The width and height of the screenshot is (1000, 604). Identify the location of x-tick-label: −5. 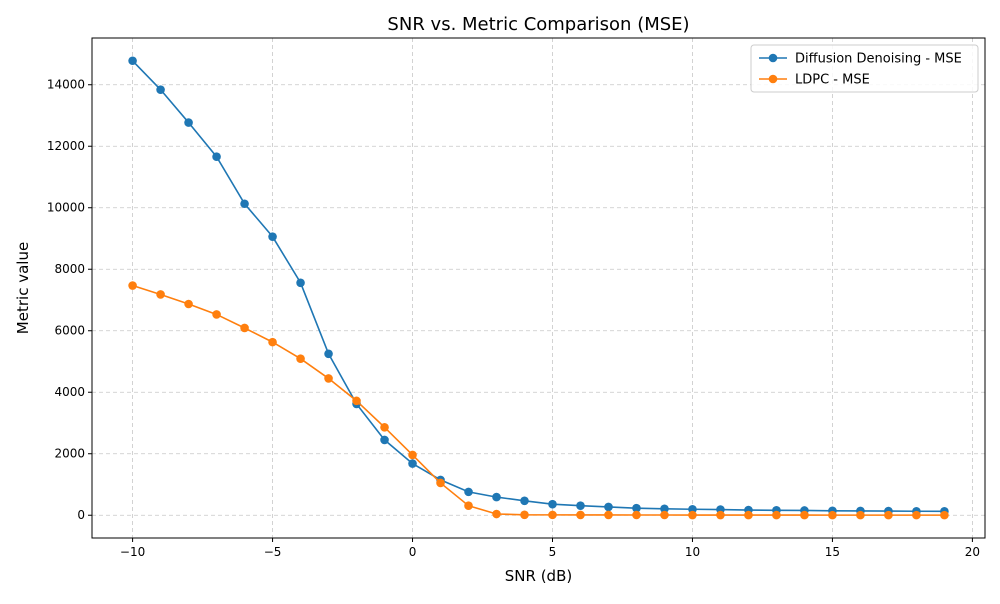
(273, 552).